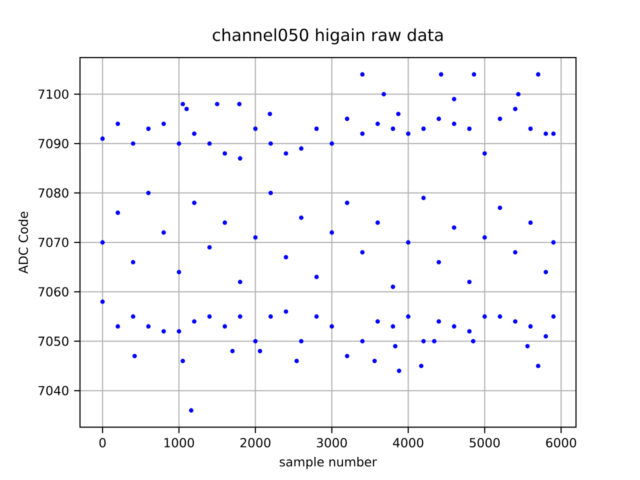  What do you see at coordinates (561, 443) in the screenshot?
I see `x-tick-label: 6000` at bounding box center [561, 443].